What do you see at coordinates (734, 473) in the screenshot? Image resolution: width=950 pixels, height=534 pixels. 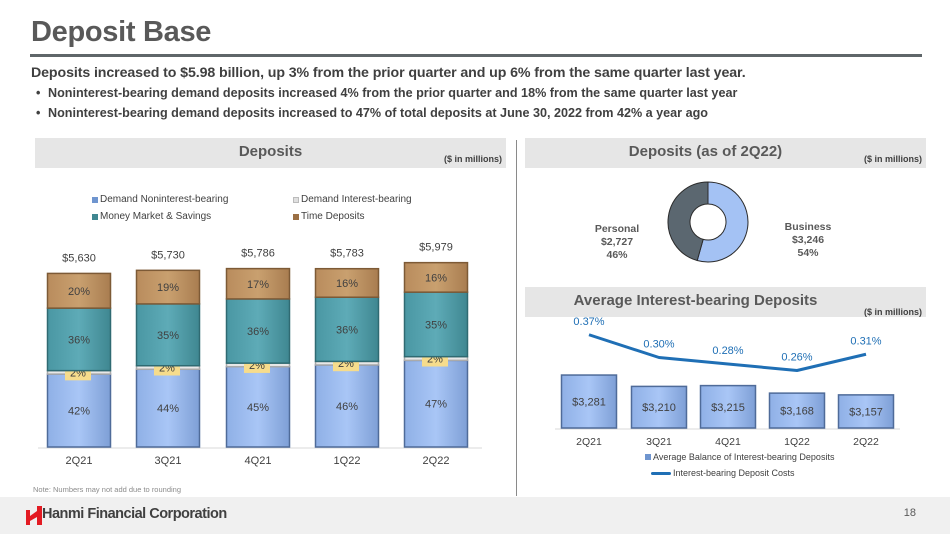 I see `legend-label: Interest-bearing Deposit Costs` at bounding box center [734, 473].